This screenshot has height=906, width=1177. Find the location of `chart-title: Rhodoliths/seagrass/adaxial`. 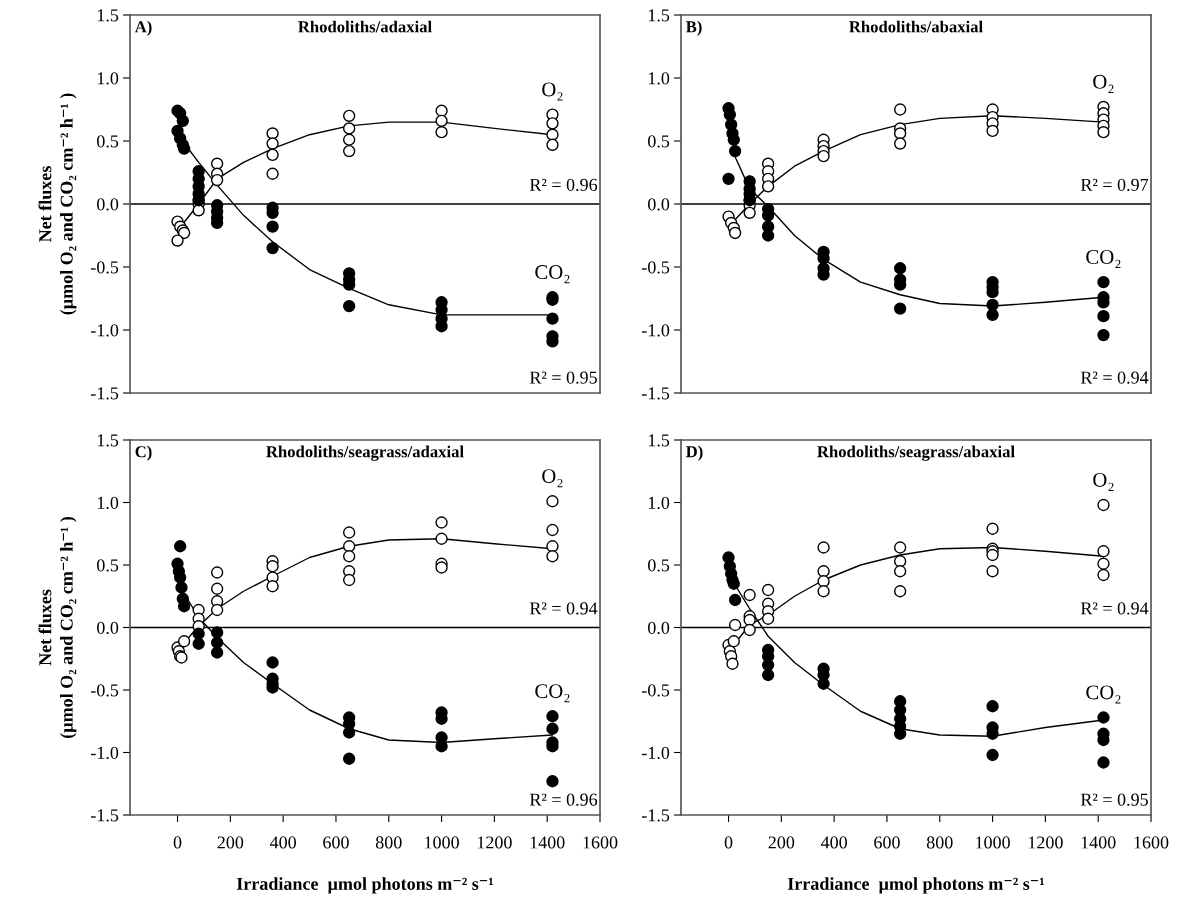

chart-title: Rhodoliths/seagrass/adaxial is located at coordinates (365, 453).